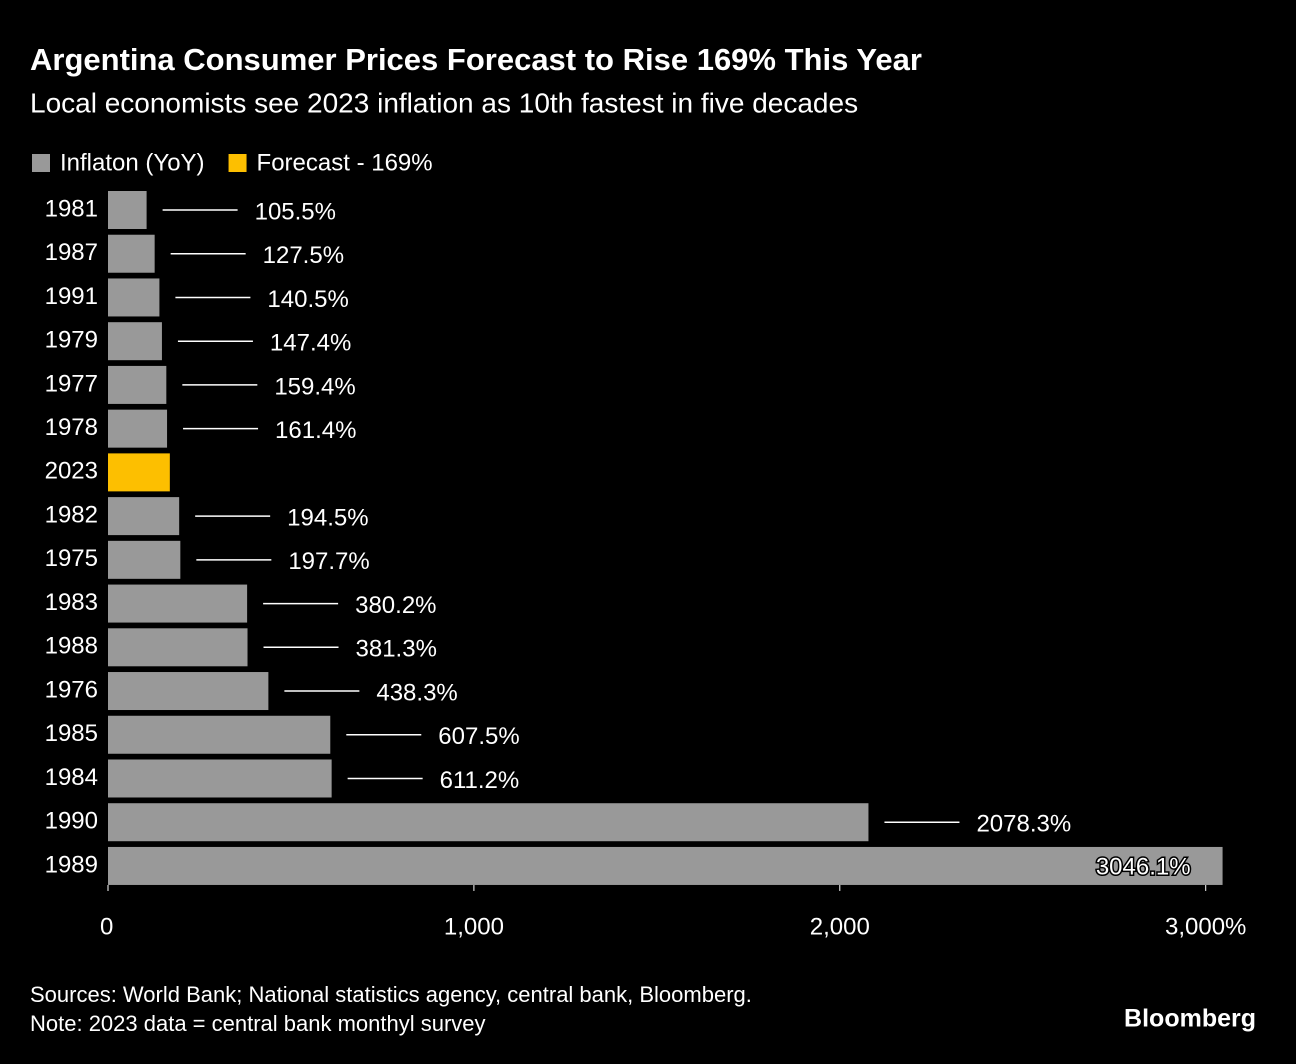 The image size is (1296, 1064). Describe the element at coordinates (71, 733) in the screenshot. I see `y-tick-label: 1985` at that location.